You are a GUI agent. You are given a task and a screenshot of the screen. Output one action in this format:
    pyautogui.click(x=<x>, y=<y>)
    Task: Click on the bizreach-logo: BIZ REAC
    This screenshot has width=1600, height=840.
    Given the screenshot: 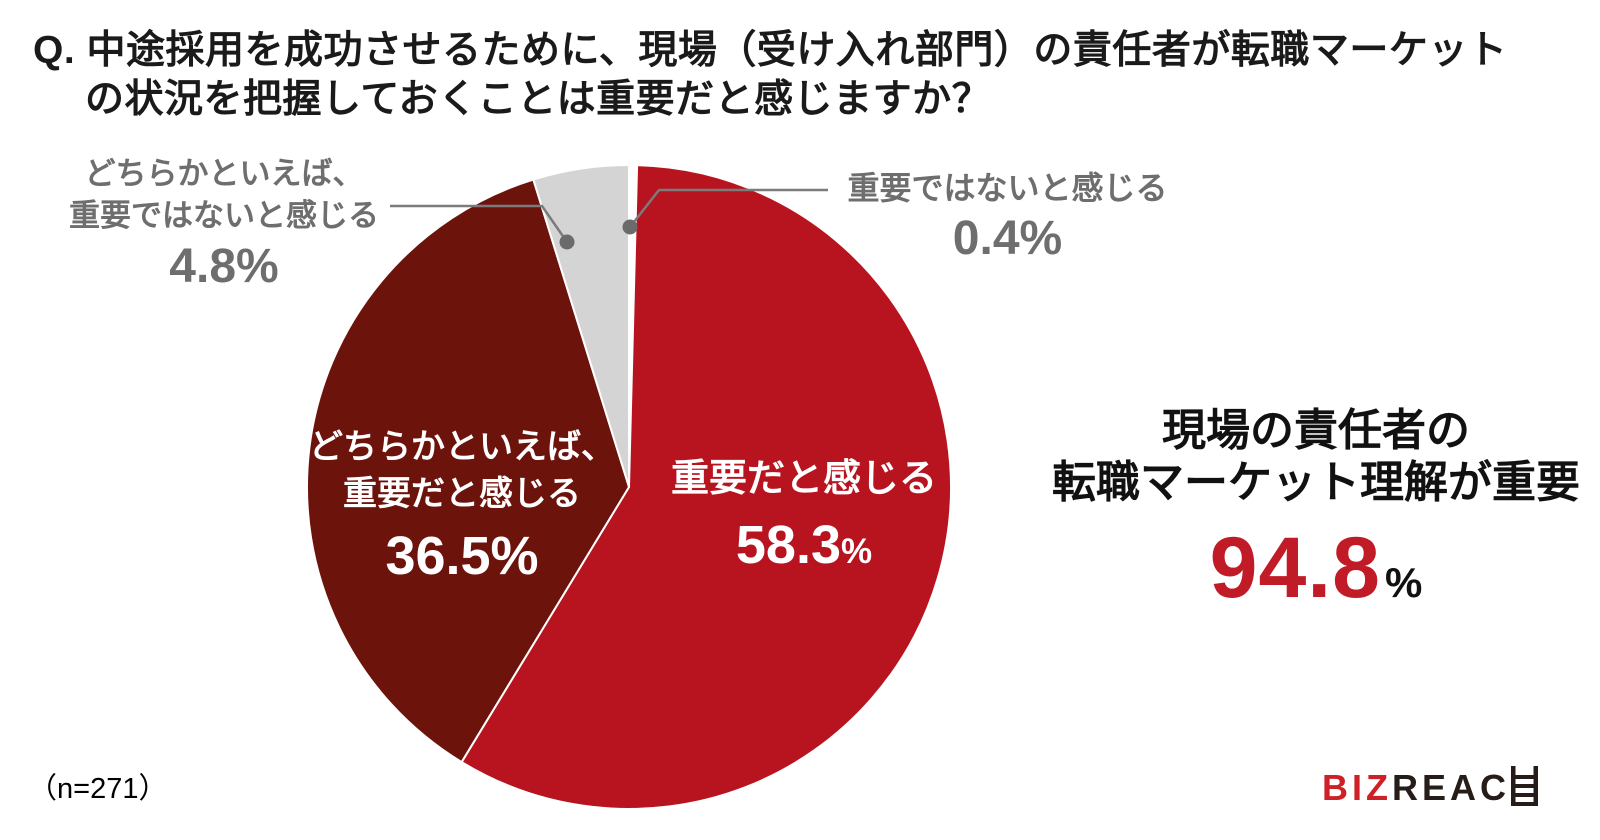 What is the action you would take?
    pyautogui.click(x=1430, y=787)
    